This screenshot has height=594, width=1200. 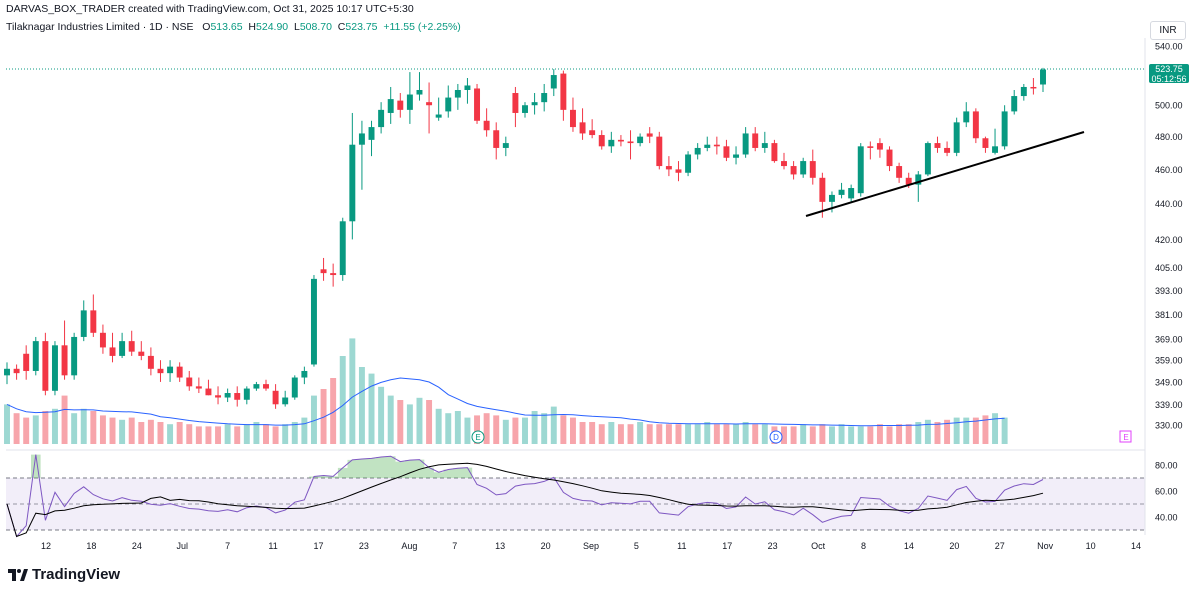 I want to click on dividend-marker: D, so click(x=776, y=437).